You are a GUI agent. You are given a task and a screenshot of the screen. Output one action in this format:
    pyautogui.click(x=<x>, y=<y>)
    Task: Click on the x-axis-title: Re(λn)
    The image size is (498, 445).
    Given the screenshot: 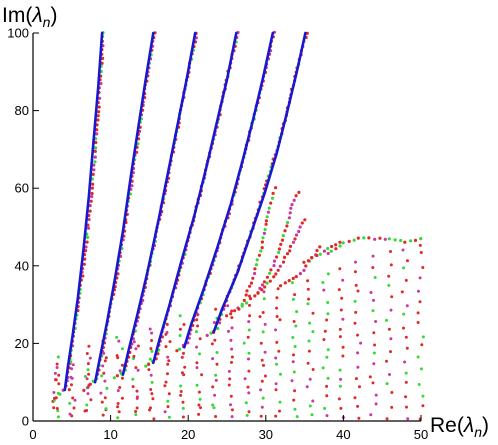 What is the action you would take?
    pyautogui.click(x=459, y=427)
    